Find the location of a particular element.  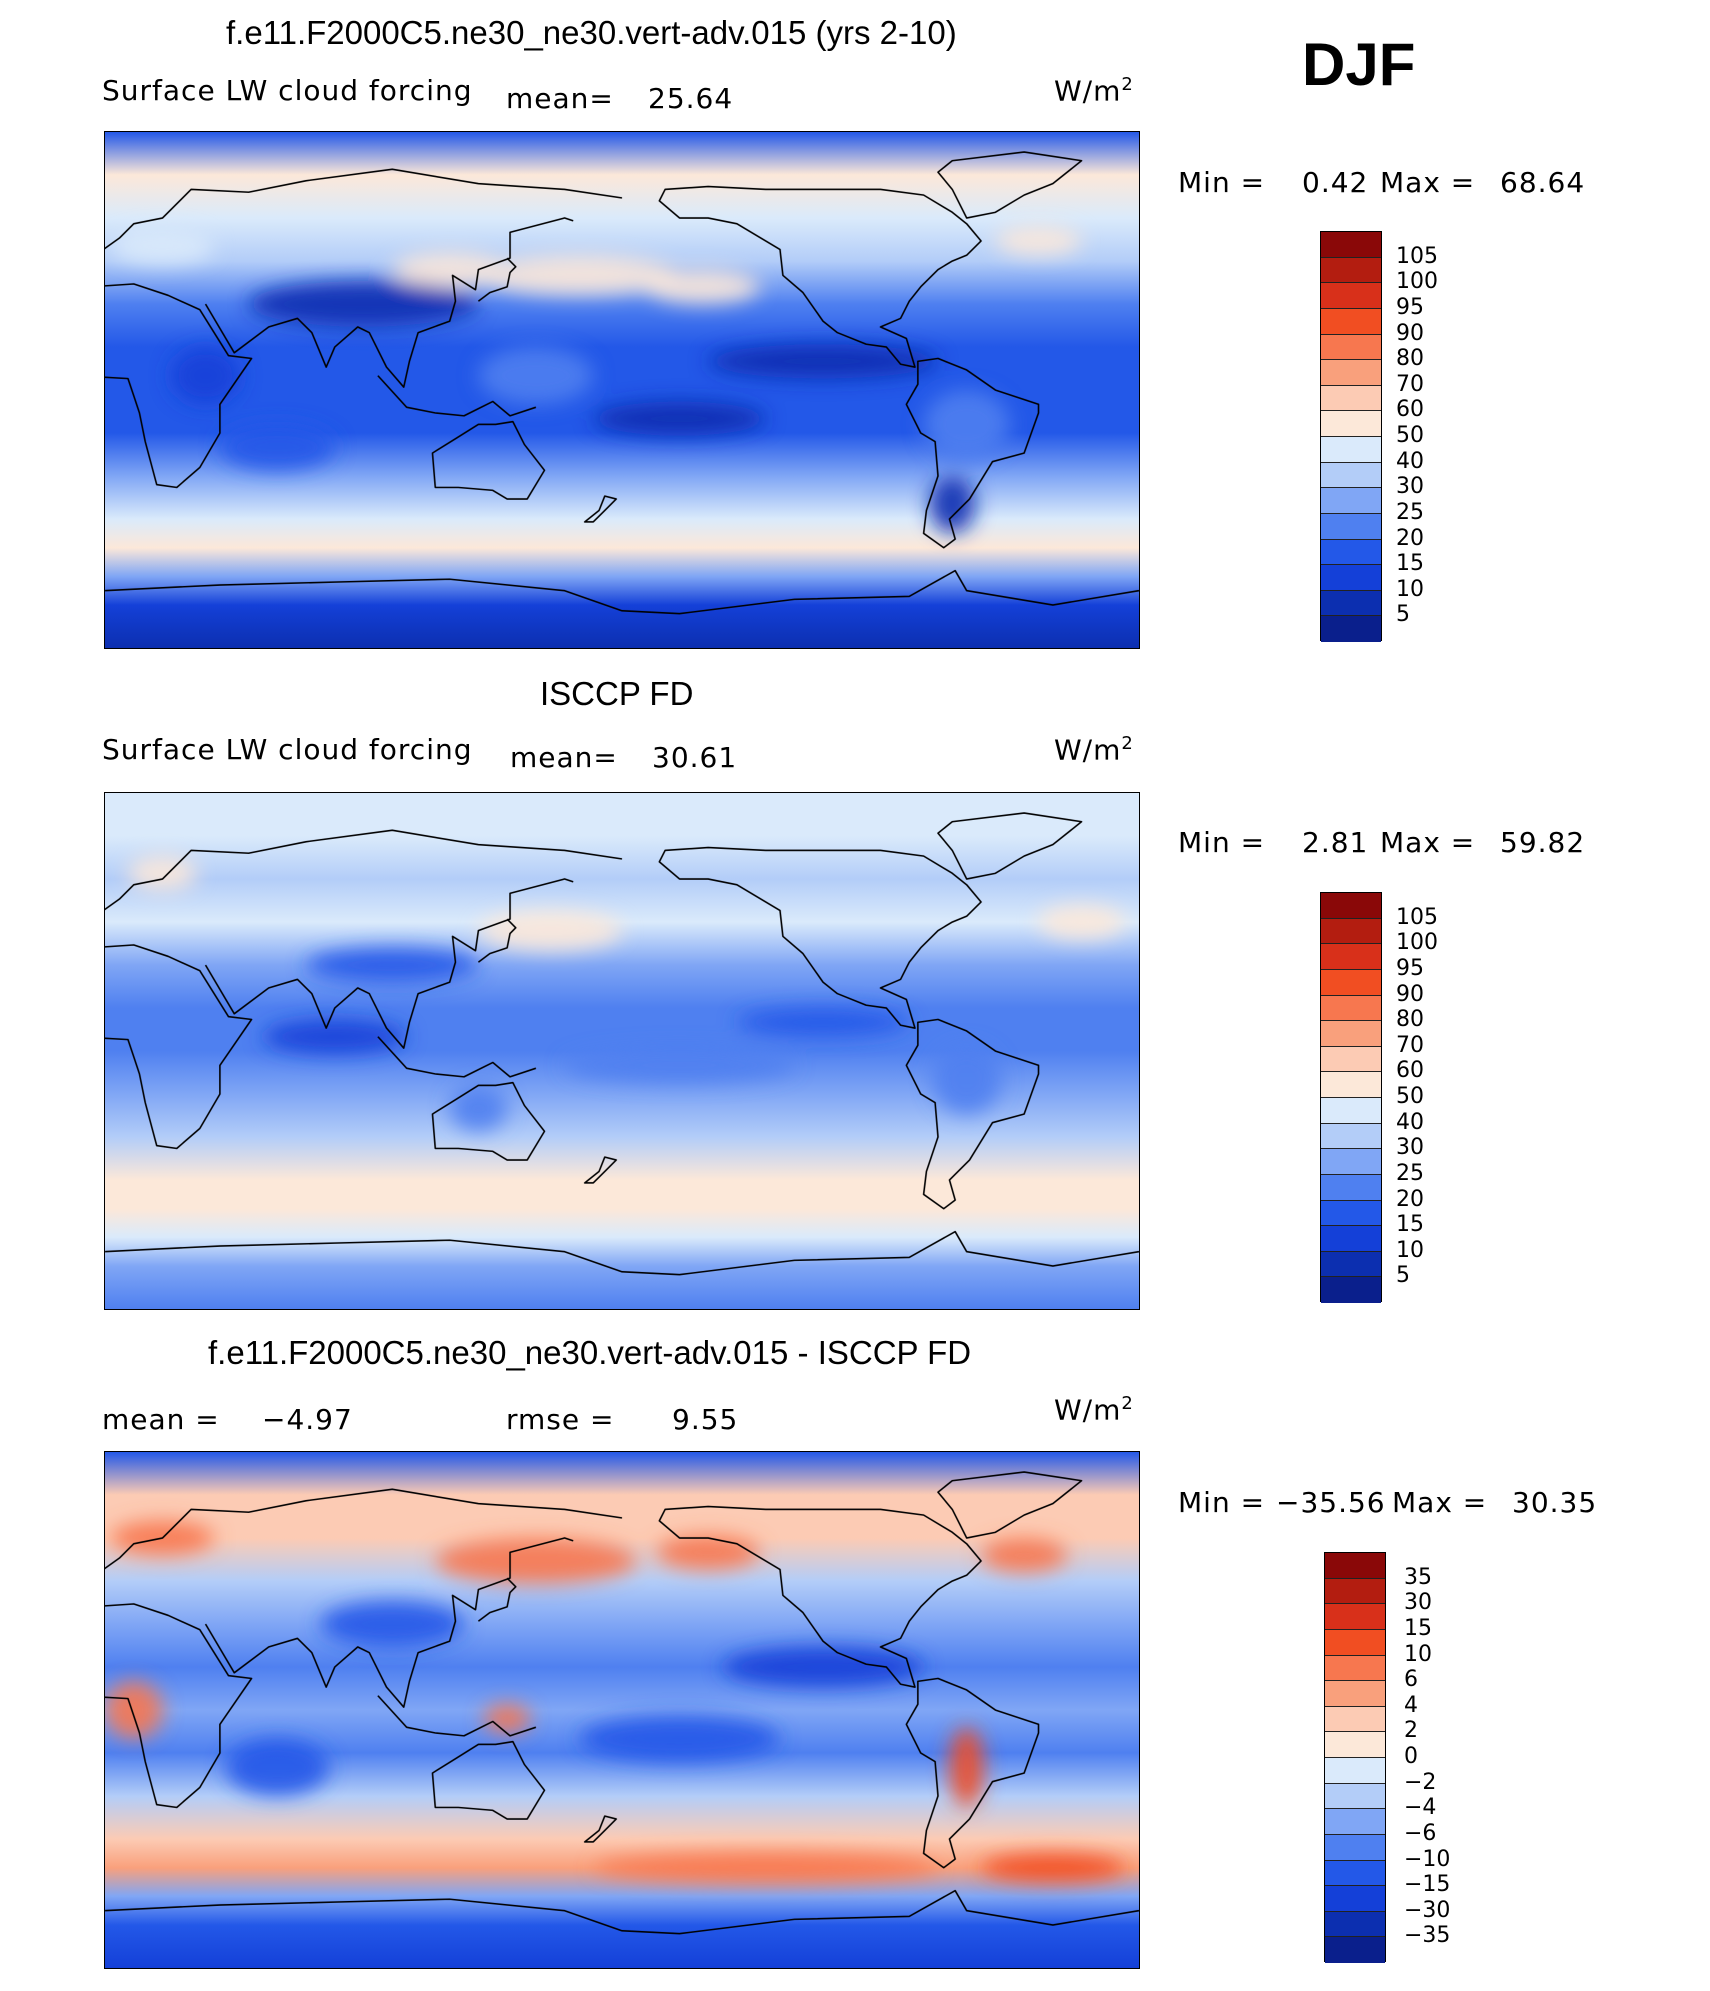

colorbar-tick-label: 30 is located at coordinates (1418, 1603).